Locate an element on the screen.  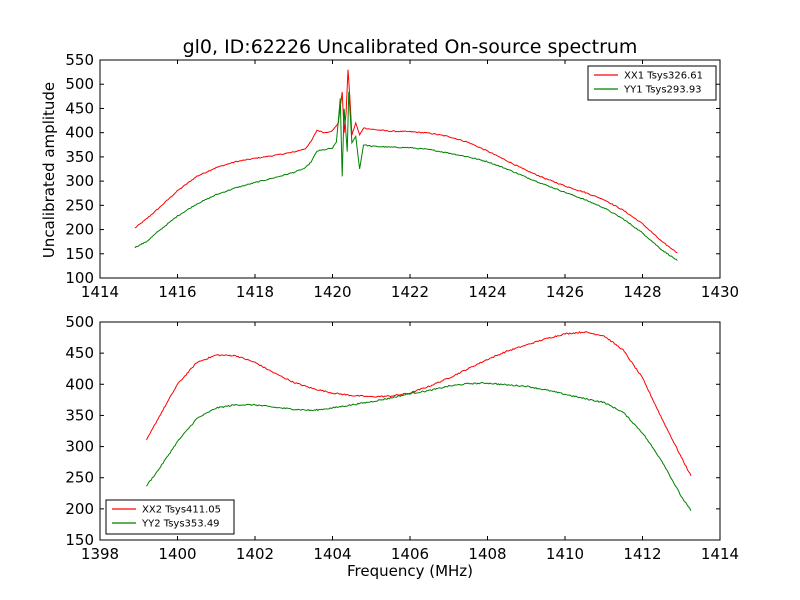
series-line-yy2 is located at coordinates (419, 446).